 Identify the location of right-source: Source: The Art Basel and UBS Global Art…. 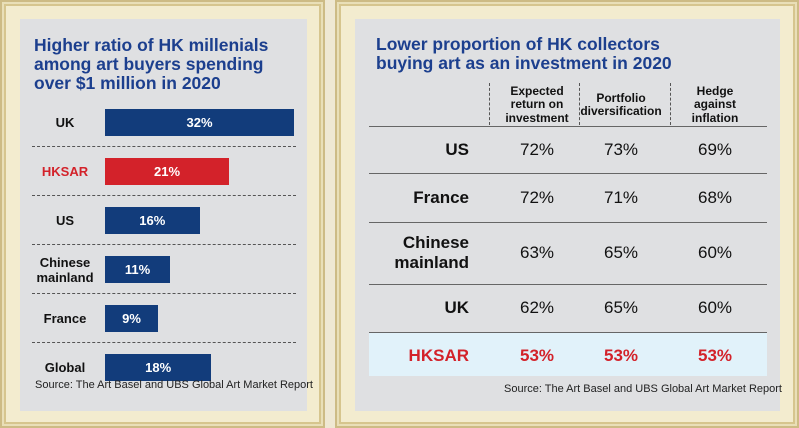
(643, 389).